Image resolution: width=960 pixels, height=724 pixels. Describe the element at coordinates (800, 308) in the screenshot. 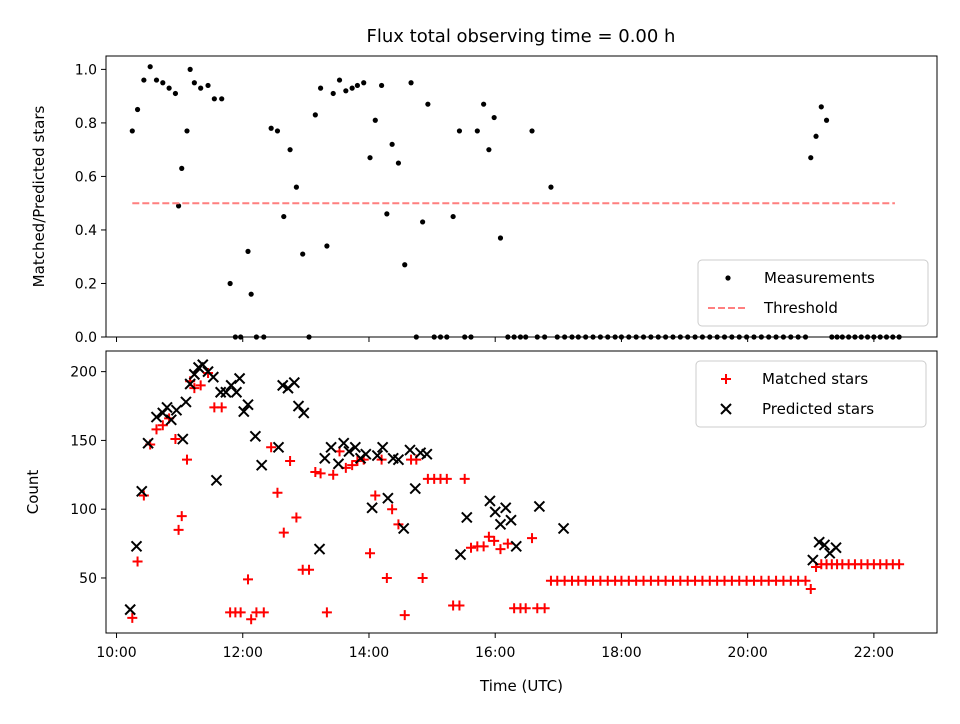

I see `legend-label: Threshold` at that location.